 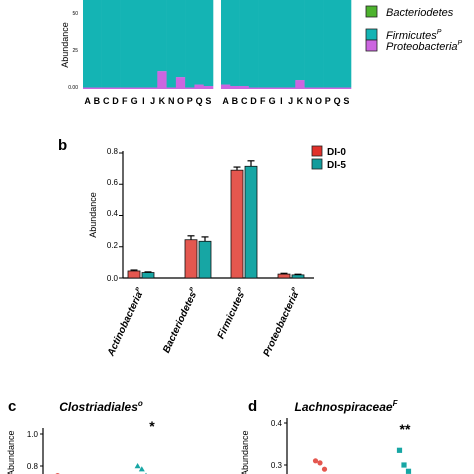 I want to click on panel-d-label: d, so click(x=252, y=406).